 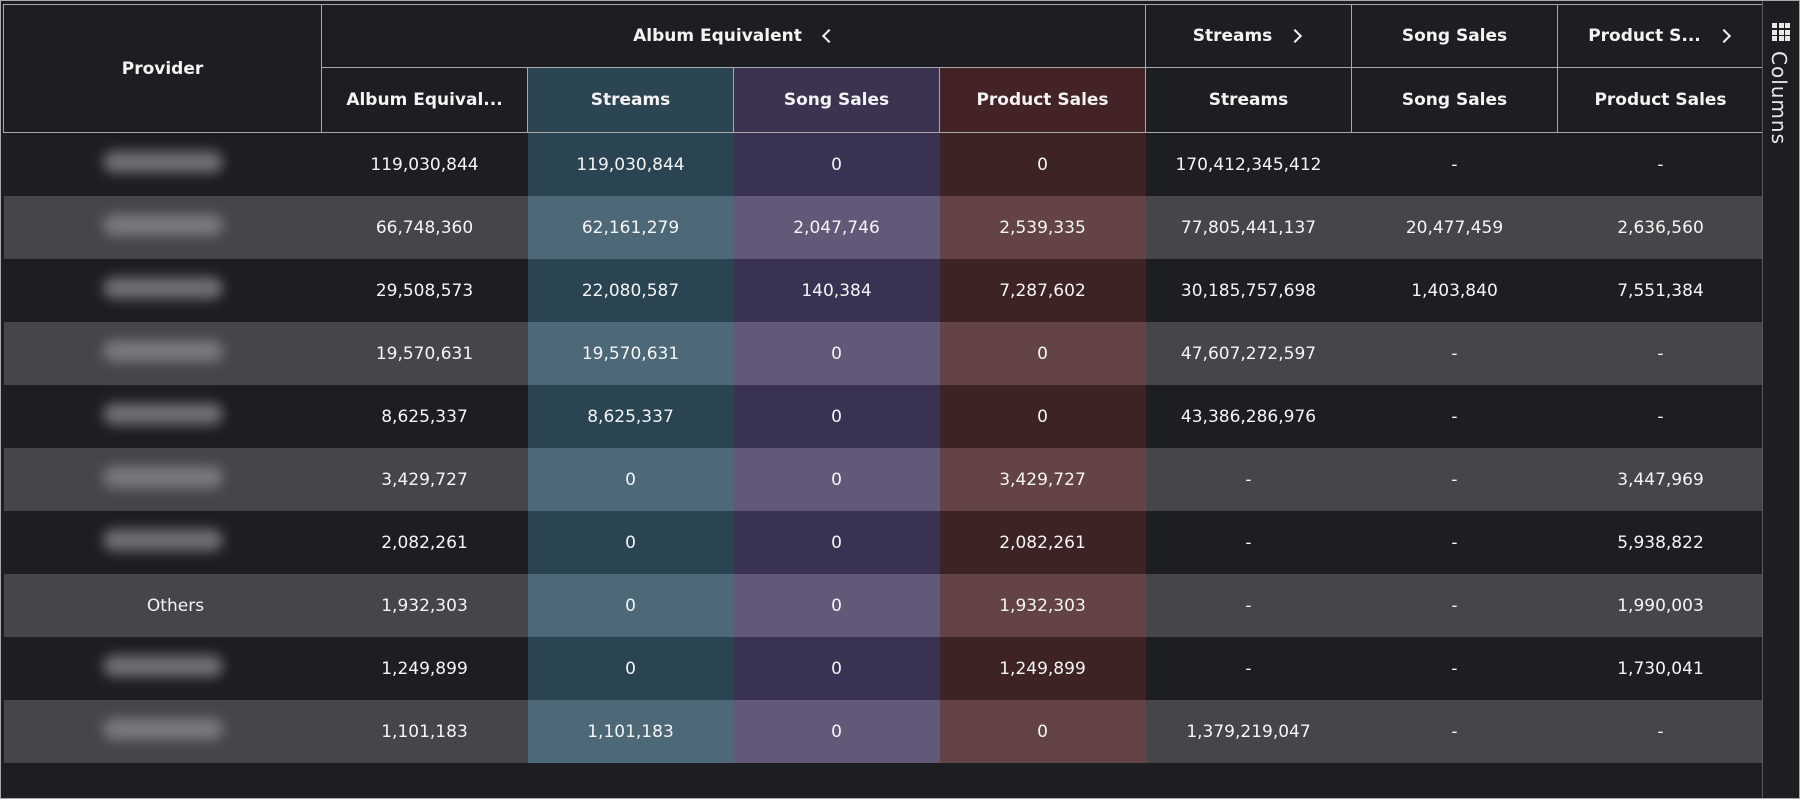 I want to click on cell-product: 3,447,969, so click(x=1660, y=479).